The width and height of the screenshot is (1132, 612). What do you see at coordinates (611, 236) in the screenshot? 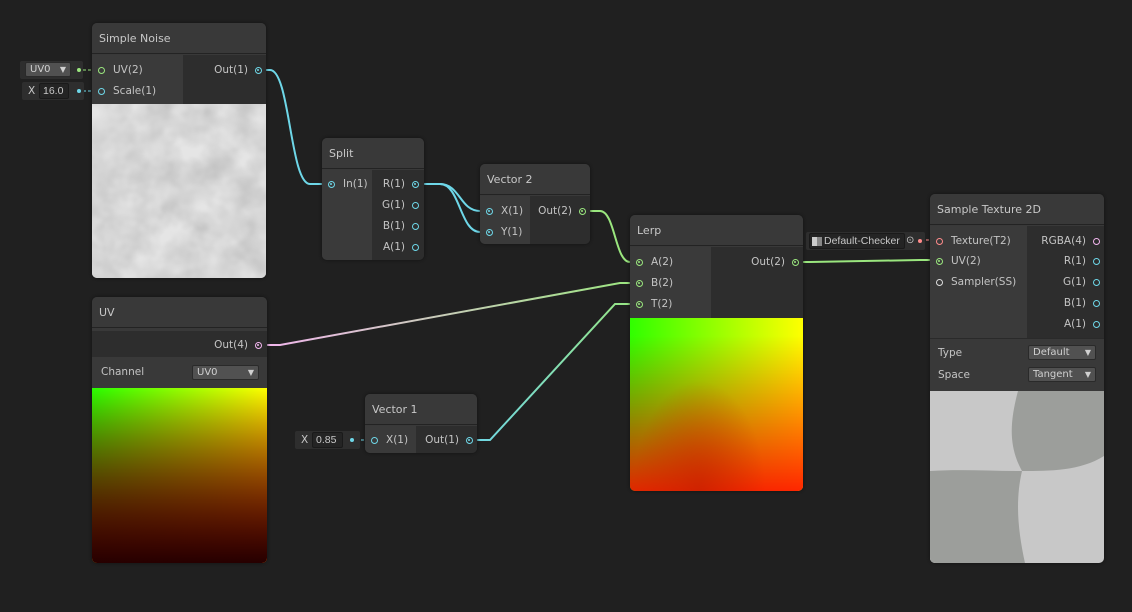
I see `wire-vec2-lerp-a` at bounding box center [611, 236].